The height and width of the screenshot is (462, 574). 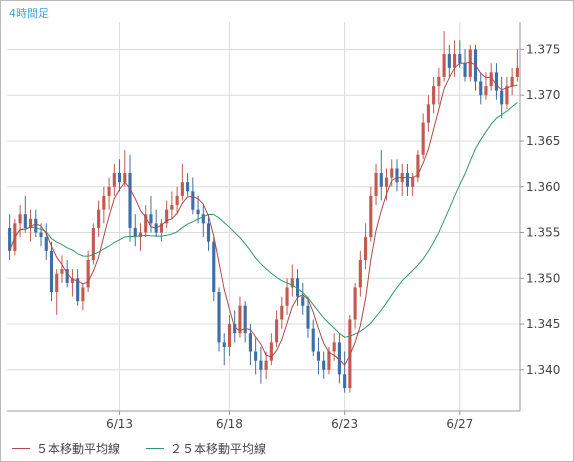 What do you see at coordinates (543, 49) in the screenshot?
I see `y-tick-label: 1.375` at bounding box center [543, 49].